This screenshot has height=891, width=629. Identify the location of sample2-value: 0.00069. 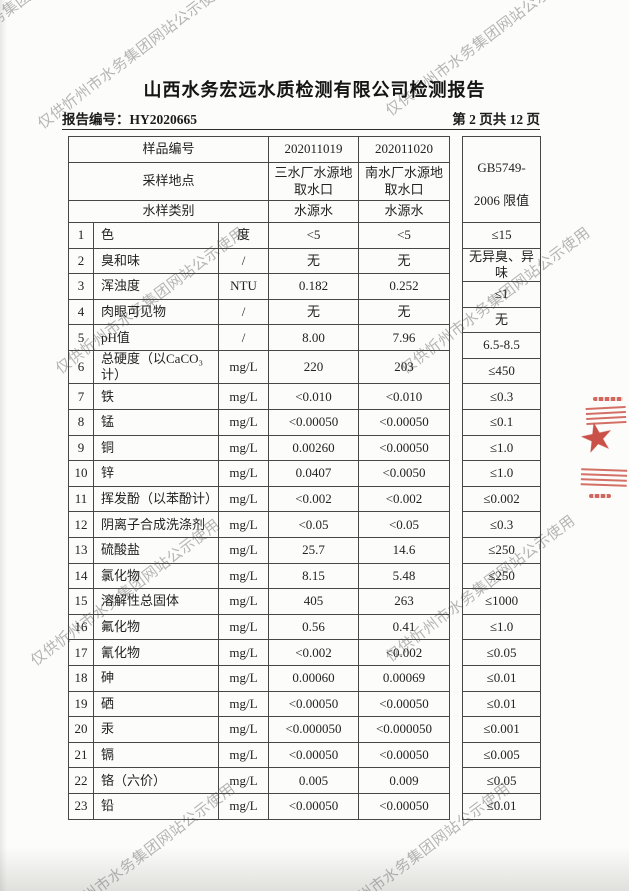
(404, 678).